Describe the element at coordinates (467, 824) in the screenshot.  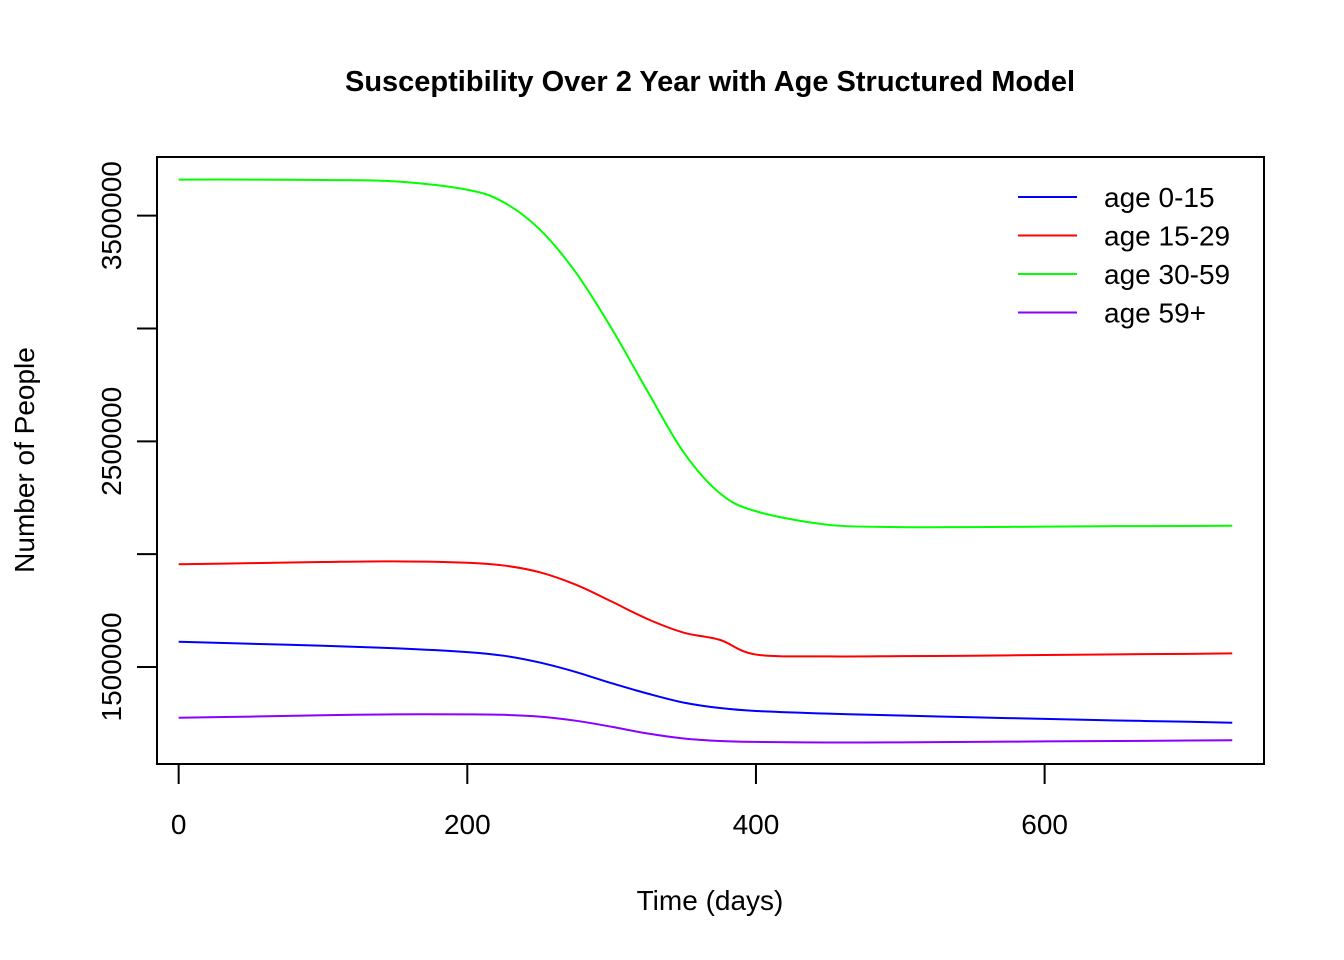
I see `x-tick-label: 200` at that location.